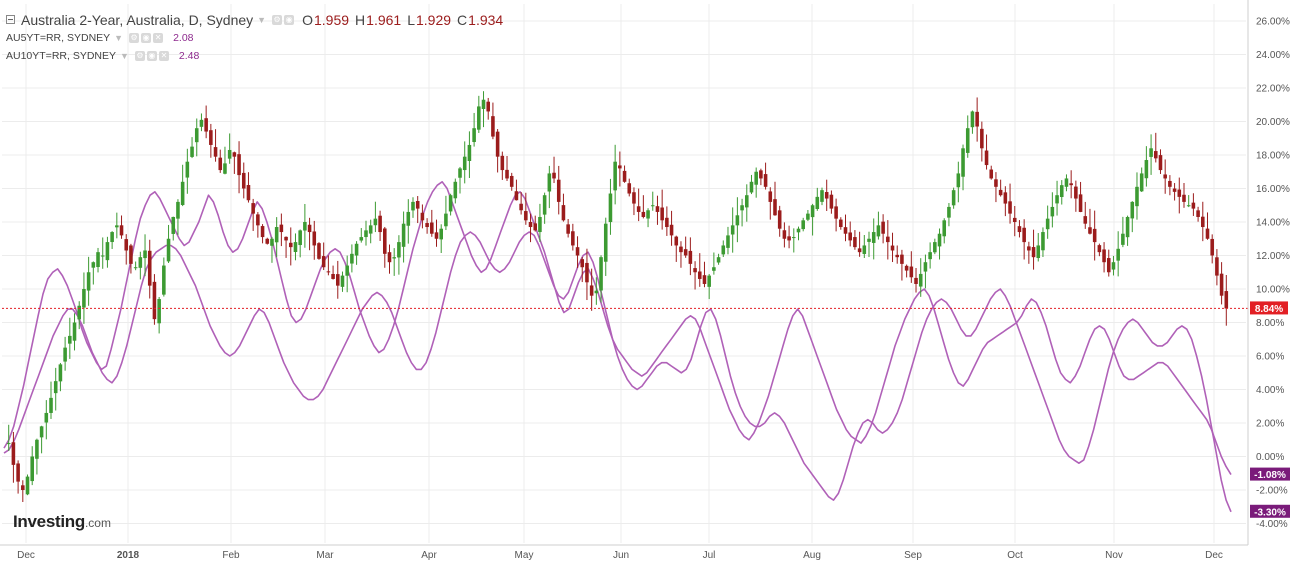 The height and width of the screenshot is (564, 1297). What do you see at coordinates (1273, 223) in the screenshot?
I see `y-tick-label: 14.00%` at bounding box center [1273, 223].